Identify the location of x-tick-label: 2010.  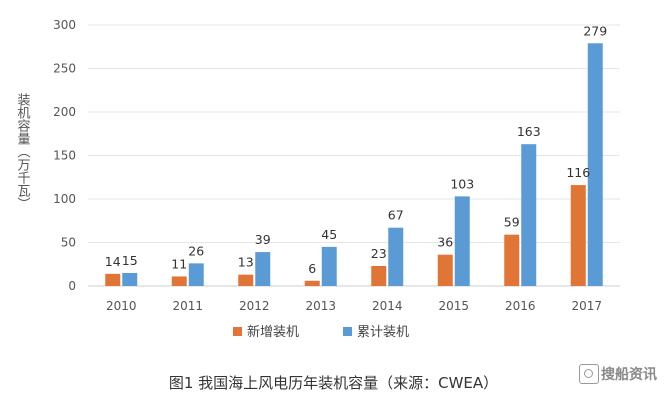
(121, 306).